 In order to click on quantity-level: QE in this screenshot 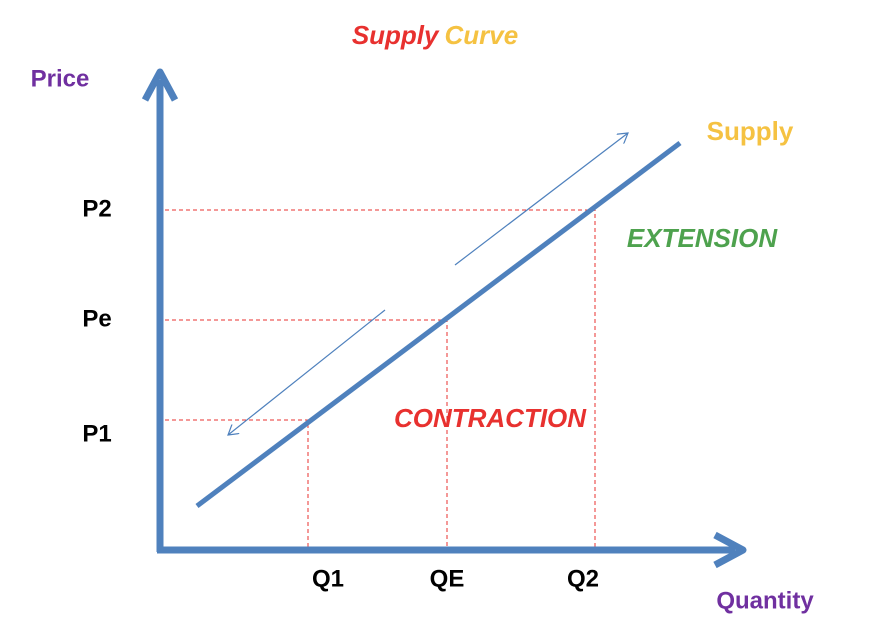, I will do `click(447, 578)`.